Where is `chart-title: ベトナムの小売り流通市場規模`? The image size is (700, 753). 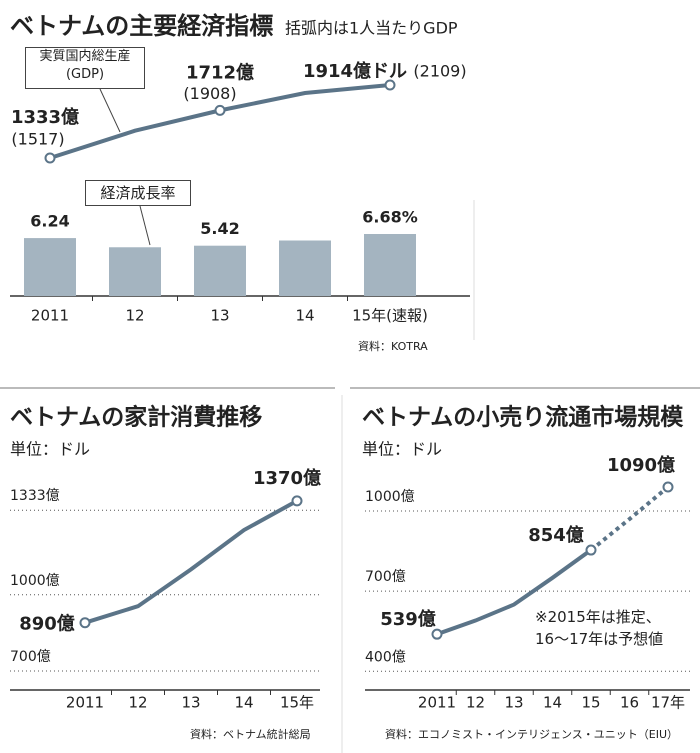
chart-title: ベトナムの小売り流通市場規模 is located at coordinates (523, 417).